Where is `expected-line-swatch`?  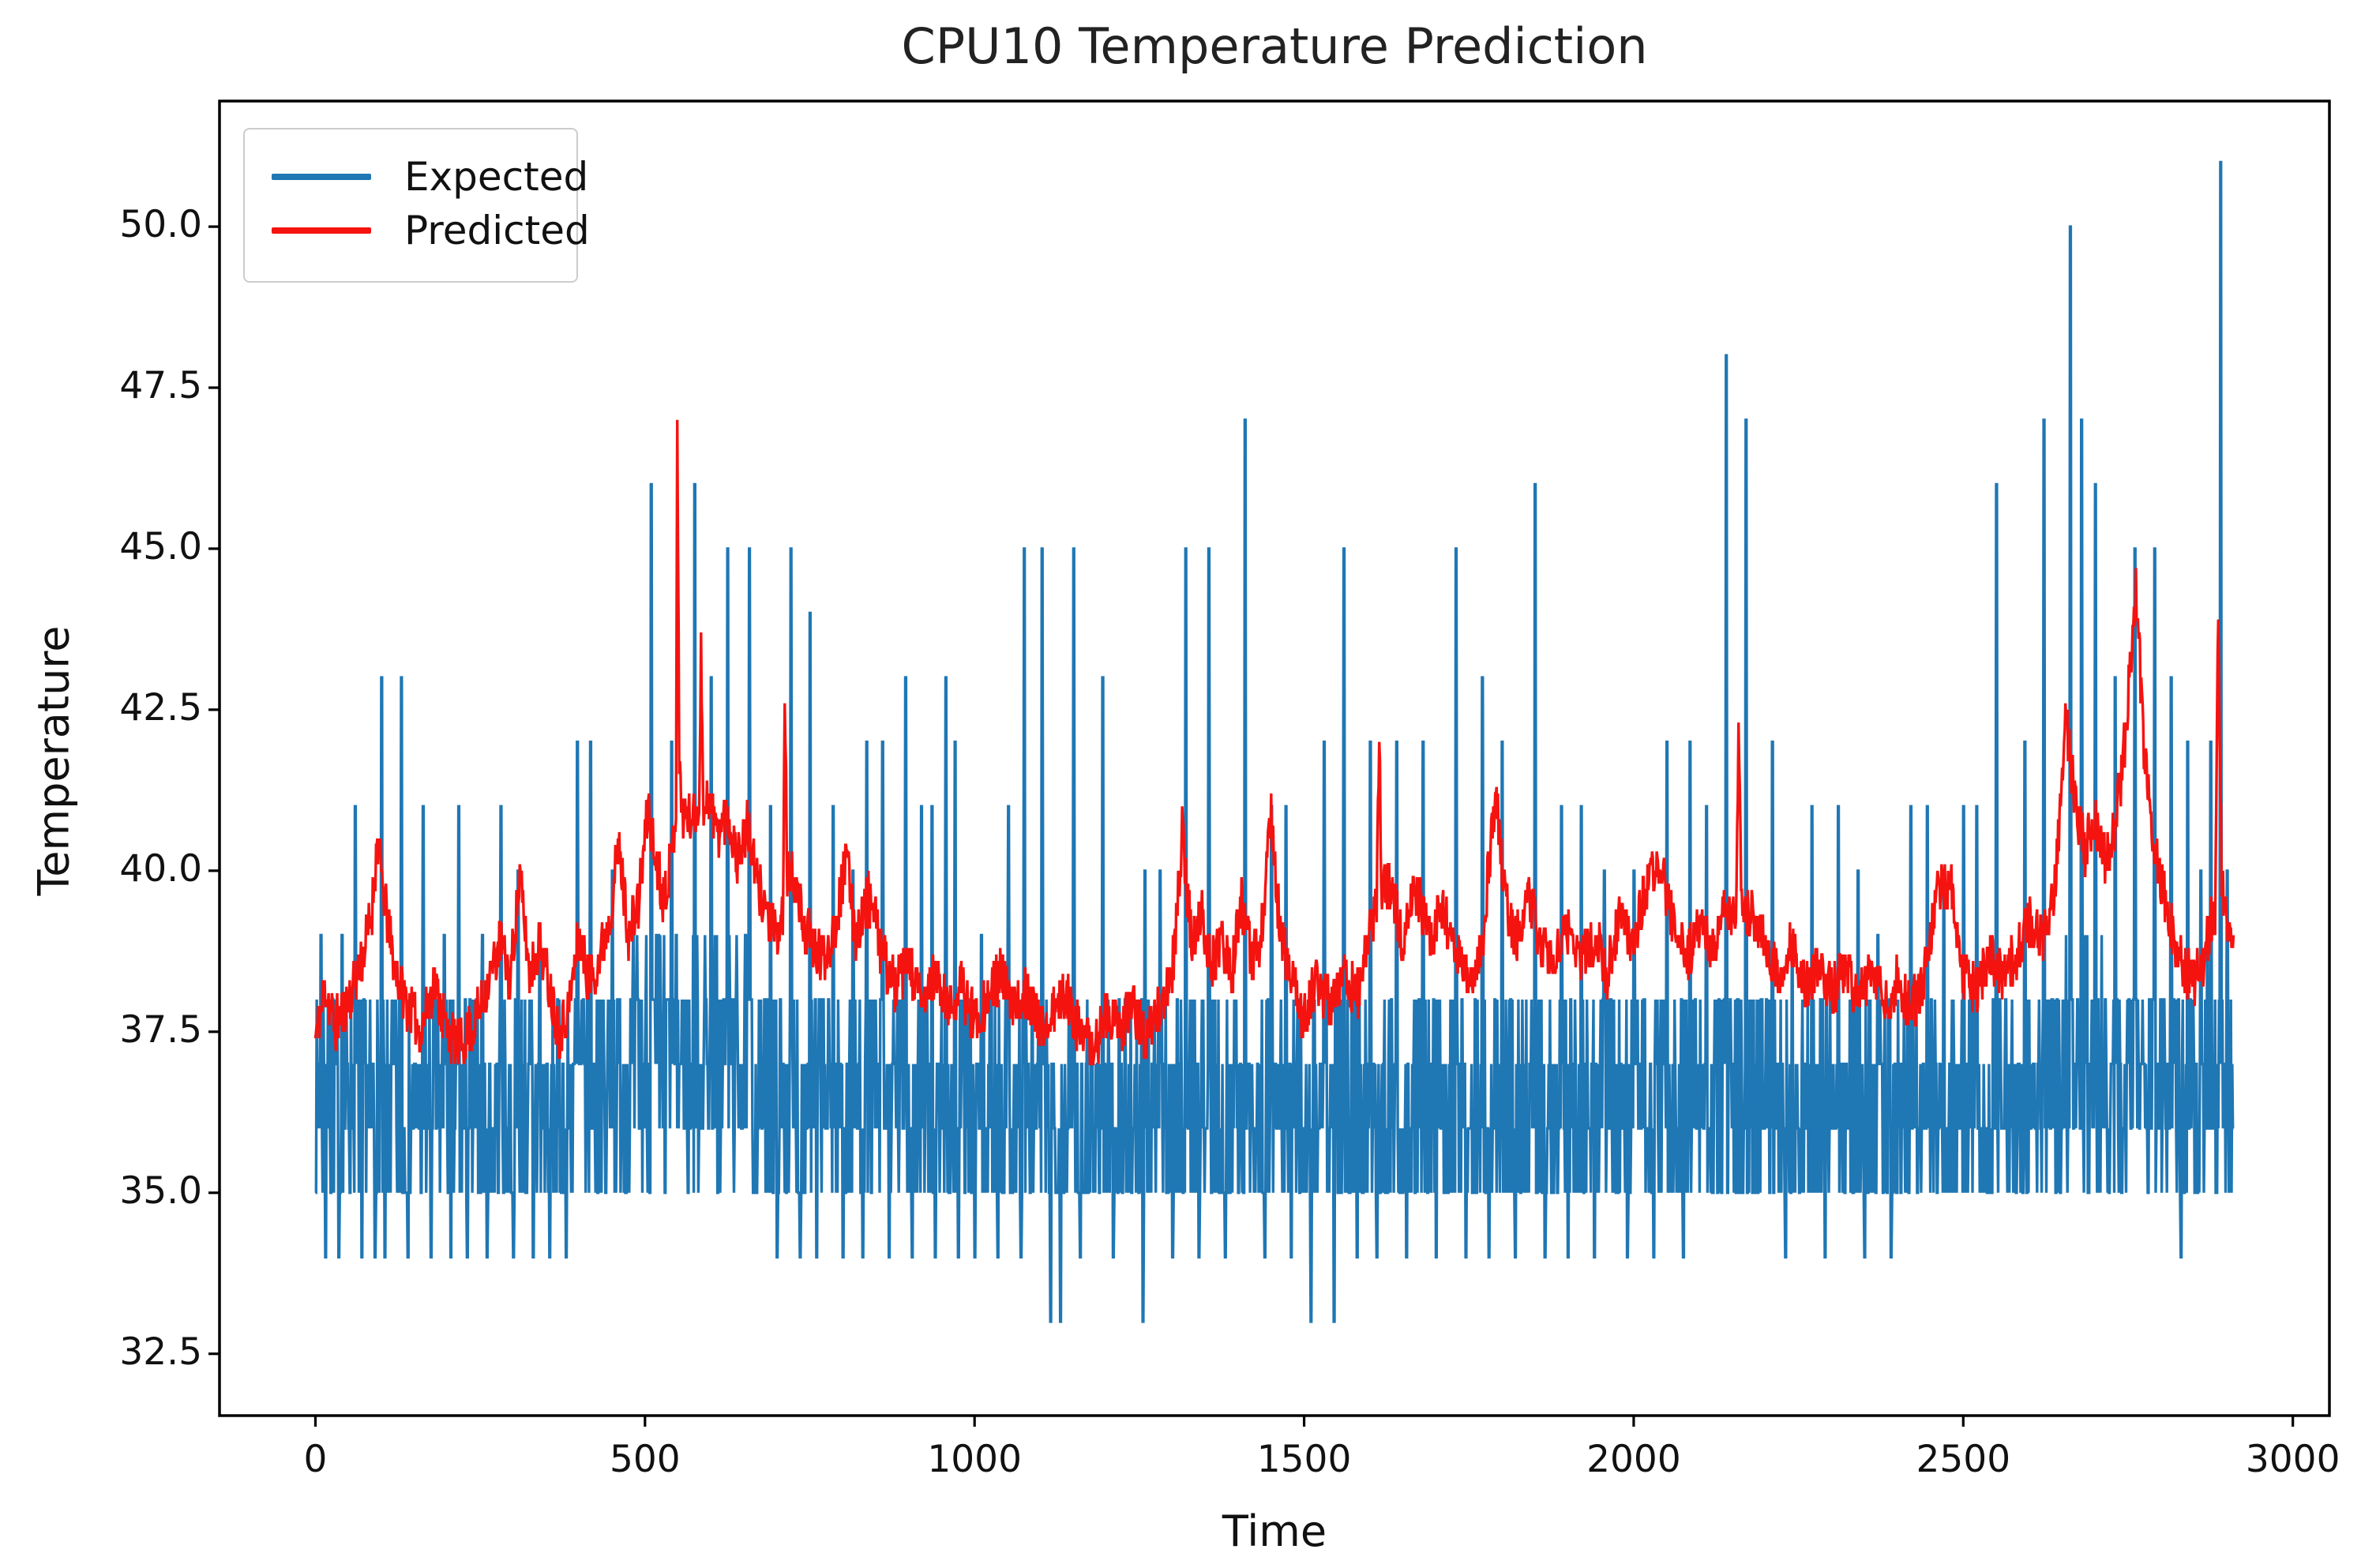 expected-line-swatch is located at coordinates (322, 177).